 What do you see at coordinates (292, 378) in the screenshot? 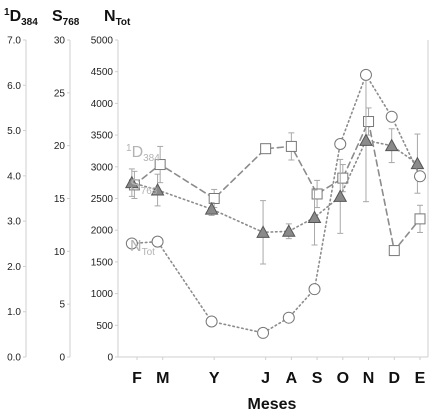
I see `x-tick-label: A` at bounding box center [292, 378].